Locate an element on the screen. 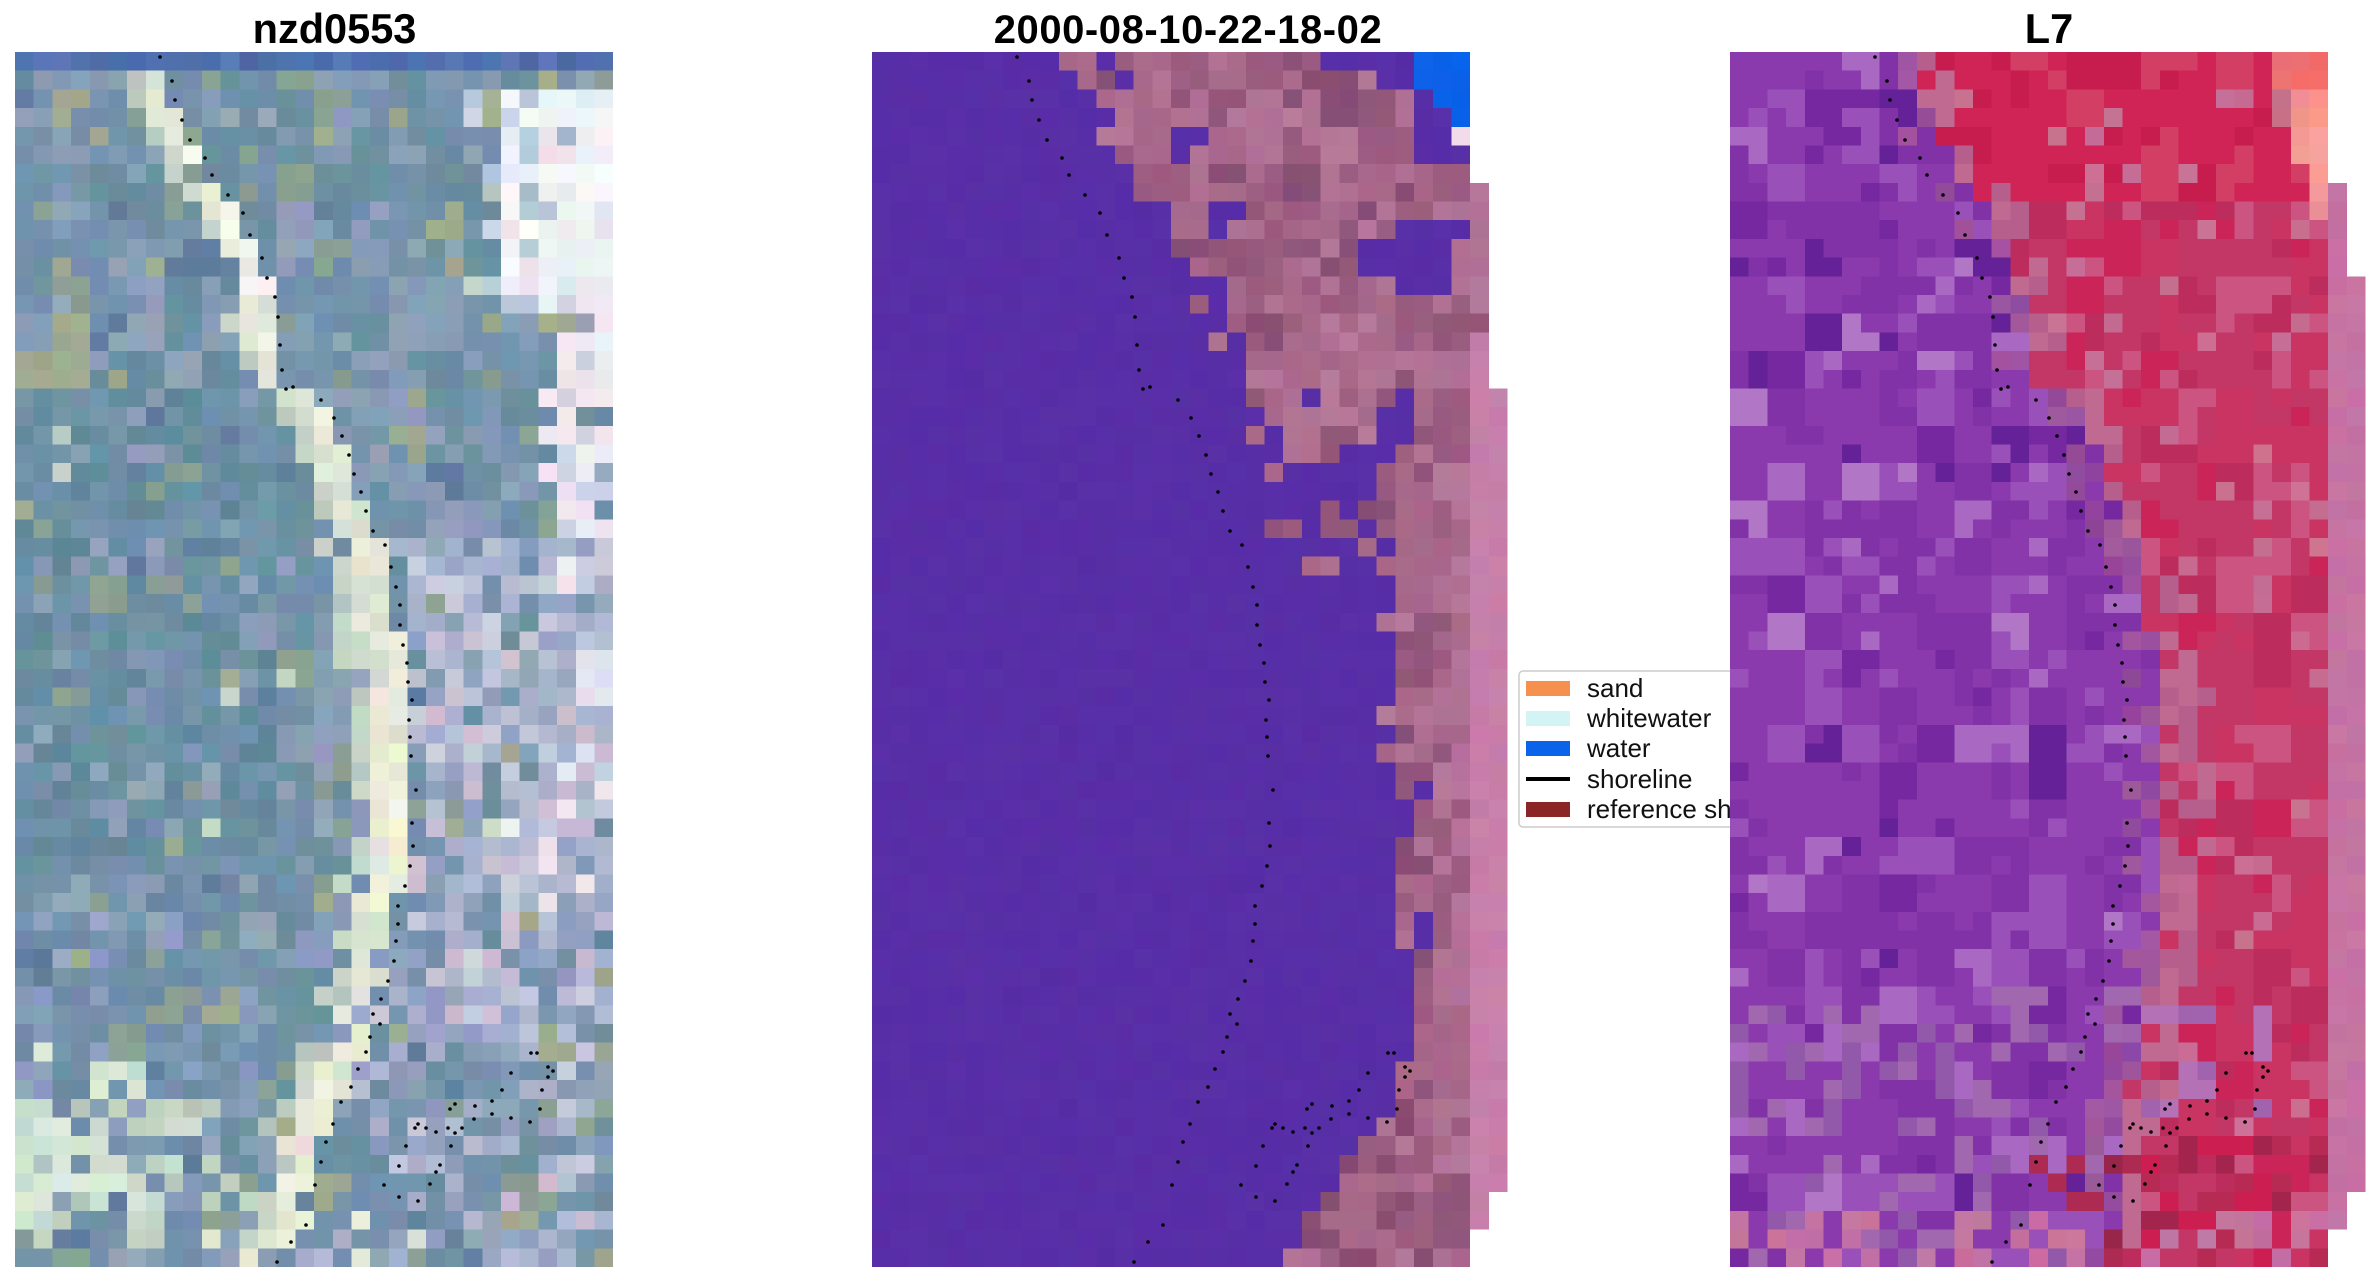 This screenshot has height=1283, width=2380. svg-text: shoreline is located at coordinates (1640, 779).